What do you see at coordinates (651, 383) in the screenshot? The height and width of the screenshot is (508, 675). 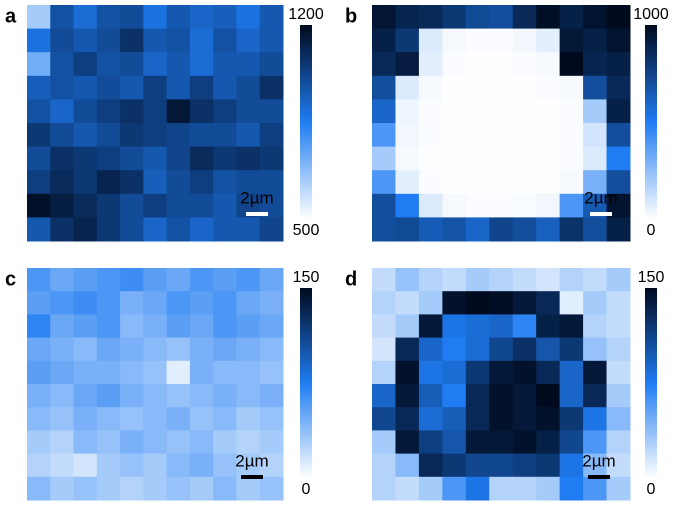 I see `colorbar` at bounding box center [651, 383].